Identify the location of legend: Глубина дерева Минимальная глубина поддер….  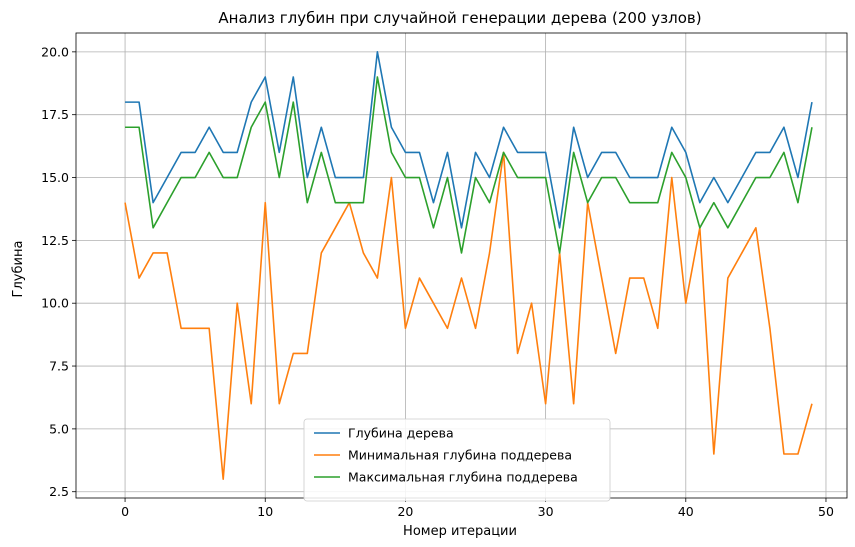
(457, 460).